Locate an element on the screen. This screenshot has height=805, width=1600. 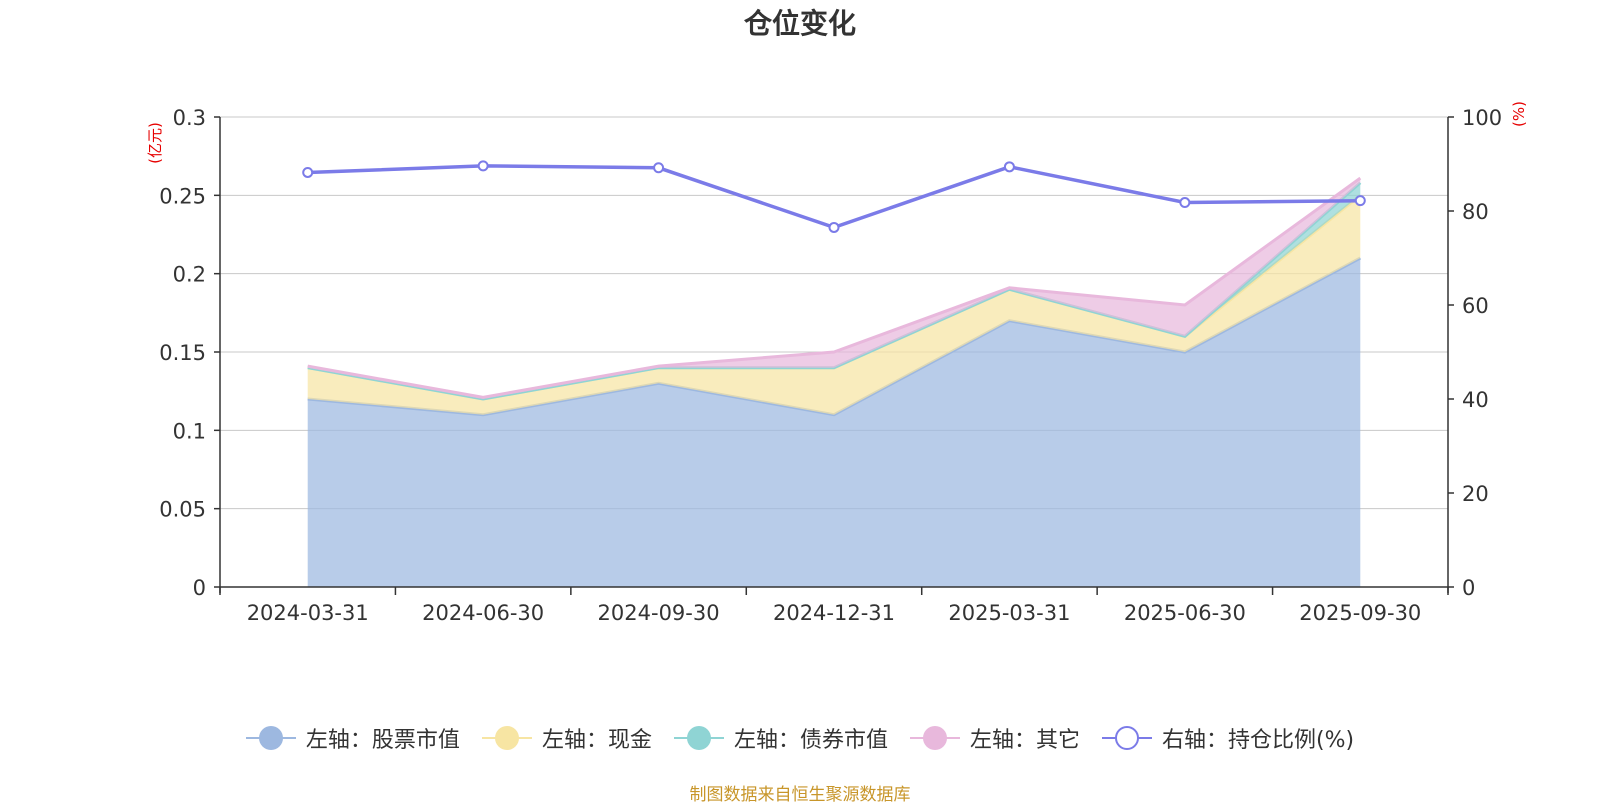
legend-label: 左轴：债券市值 is located at coordinates (810, 740).